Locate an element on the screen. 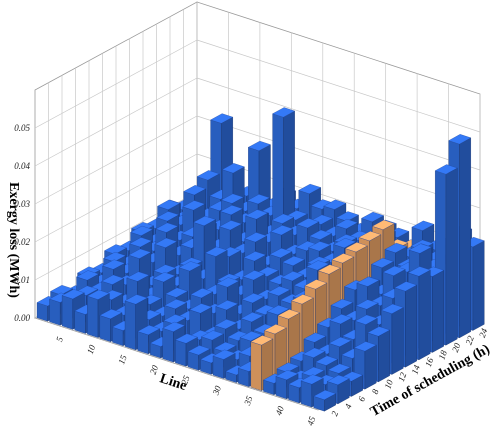 The image size is (498, 433). x-tick-label: 25 is located at coordinates (185, 380).